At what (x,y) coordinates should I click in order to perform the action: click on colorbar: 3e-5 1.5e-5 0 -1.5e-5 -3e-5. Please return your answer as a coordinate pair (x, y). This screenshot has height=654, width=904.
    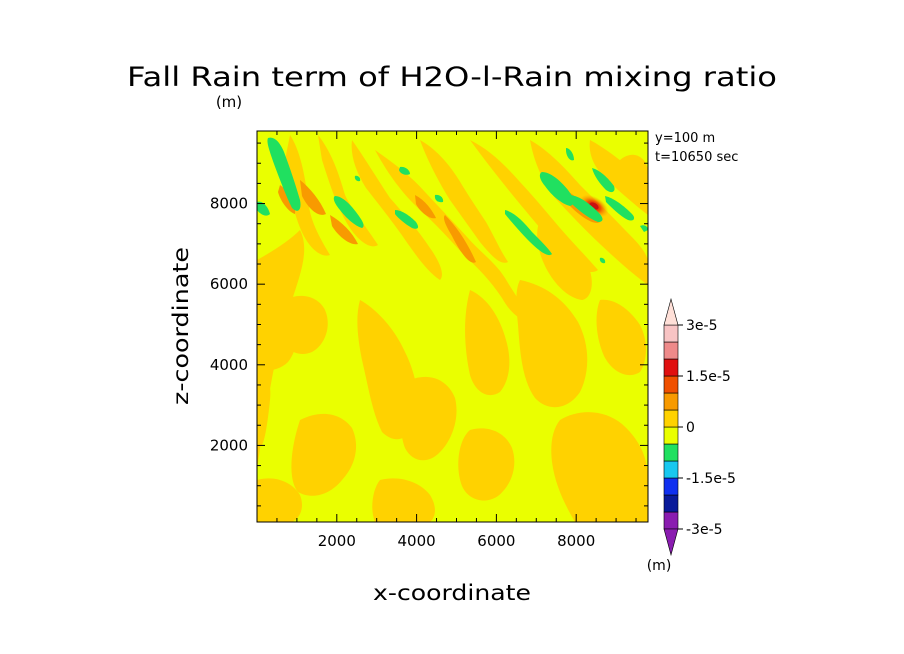
    Looking at the image, I should click on (699, 427).